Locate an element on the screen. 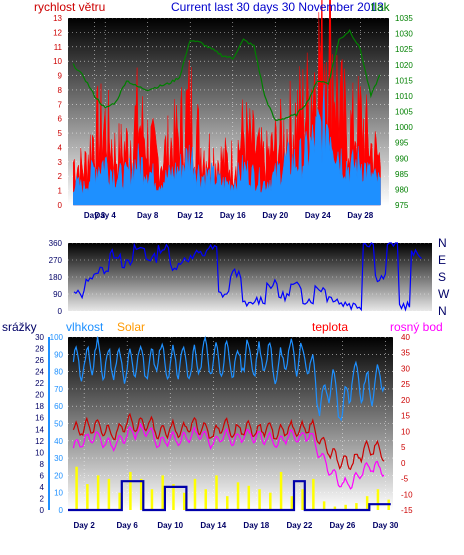 The height and width of the screenshot is (555, 464). humidity-tick-label: 50 is located at coordinates (58, 424).